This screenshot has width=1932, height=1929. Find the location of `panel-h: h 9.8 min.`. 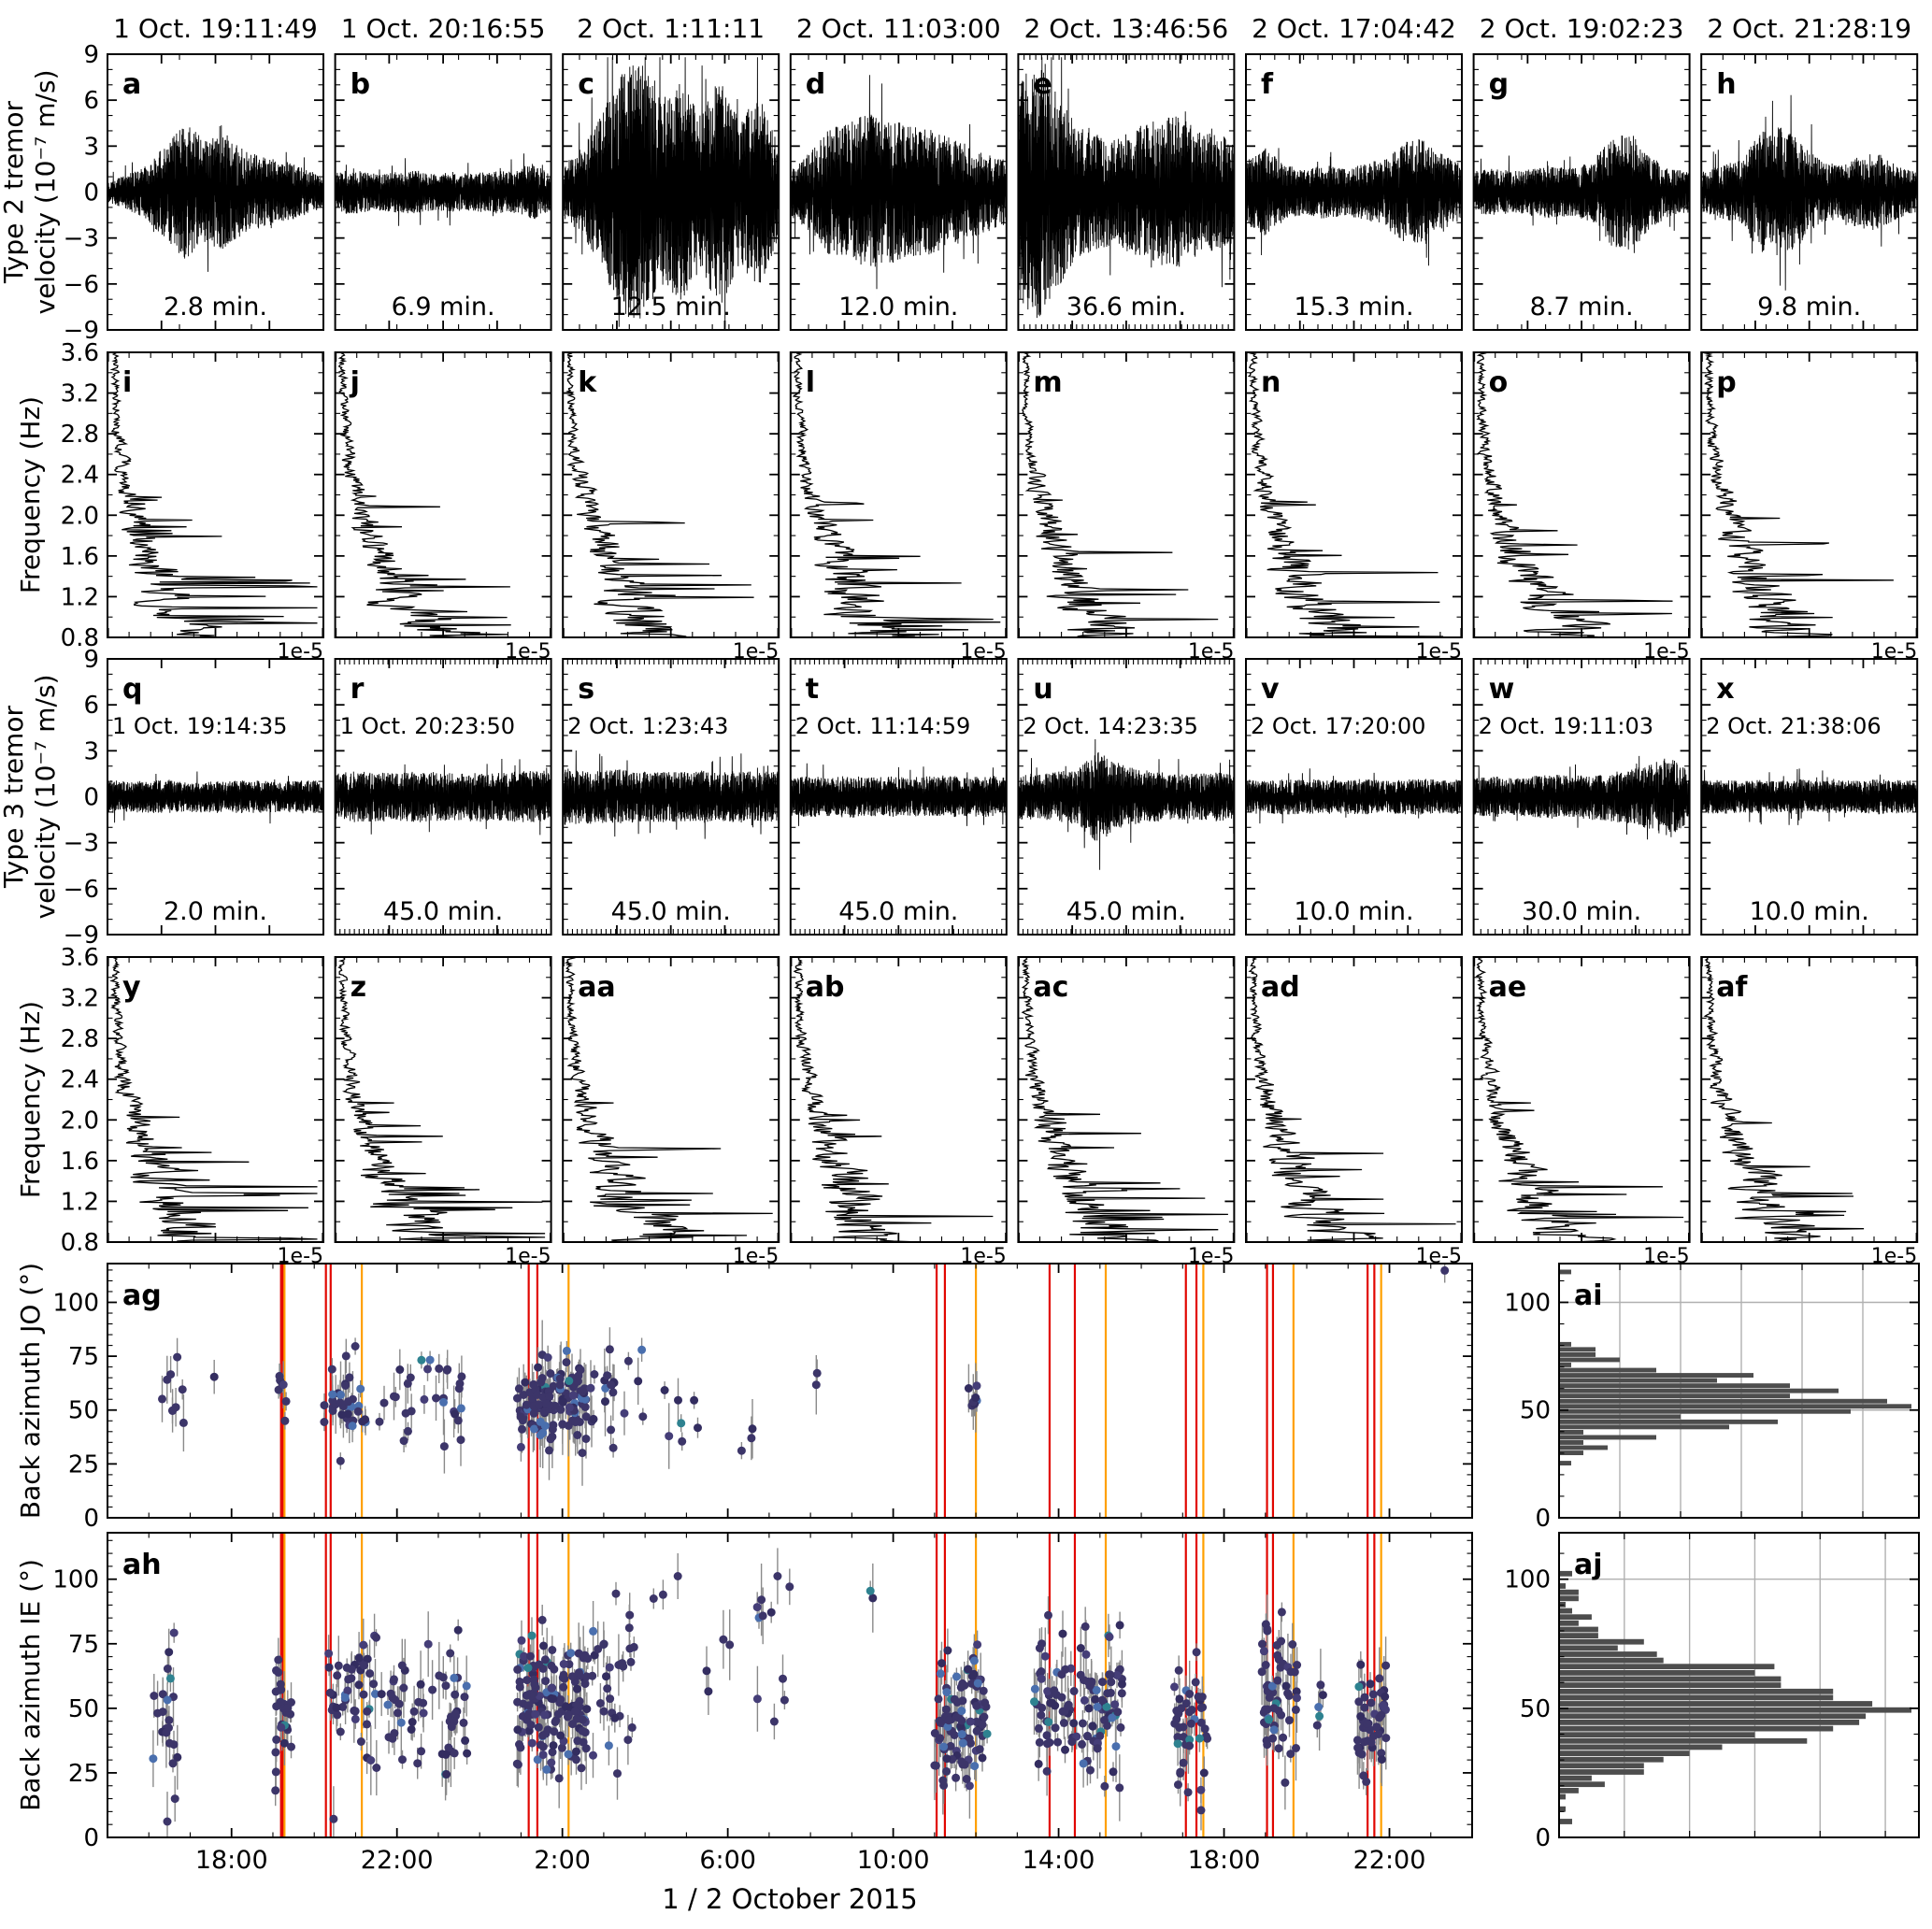

panel-h: h 9.8 min. is located at coordinates (1809, 192).